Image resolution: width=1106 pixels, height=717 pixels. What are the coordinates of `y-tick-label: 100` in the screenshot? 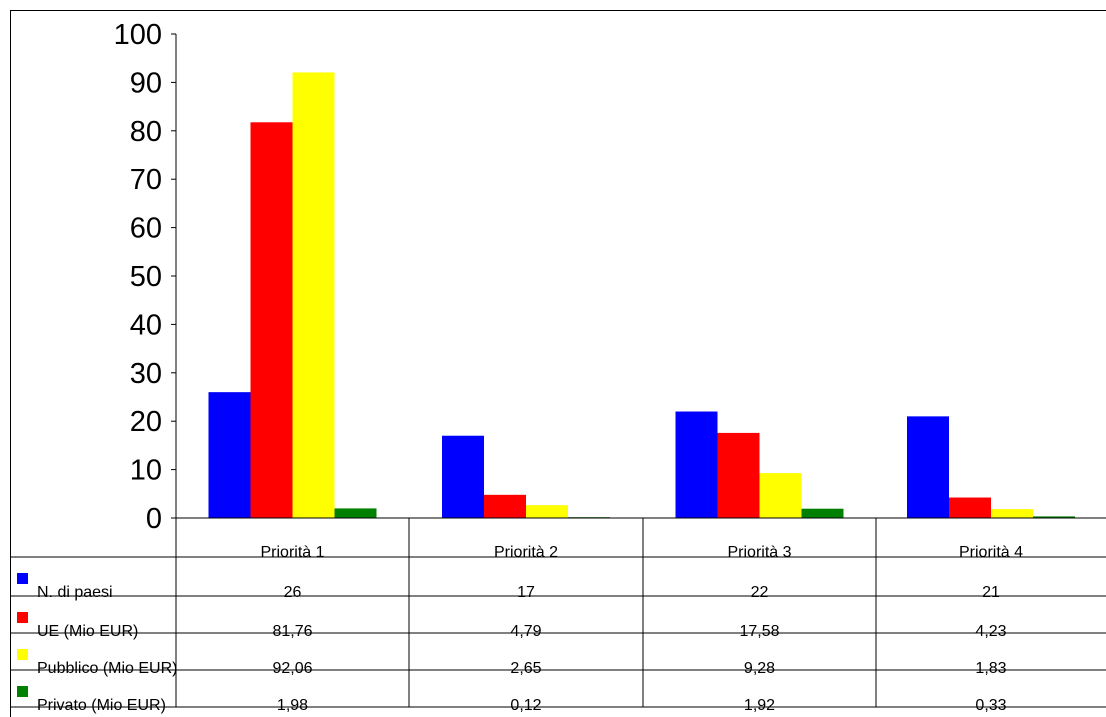 It's located at (138, 35).